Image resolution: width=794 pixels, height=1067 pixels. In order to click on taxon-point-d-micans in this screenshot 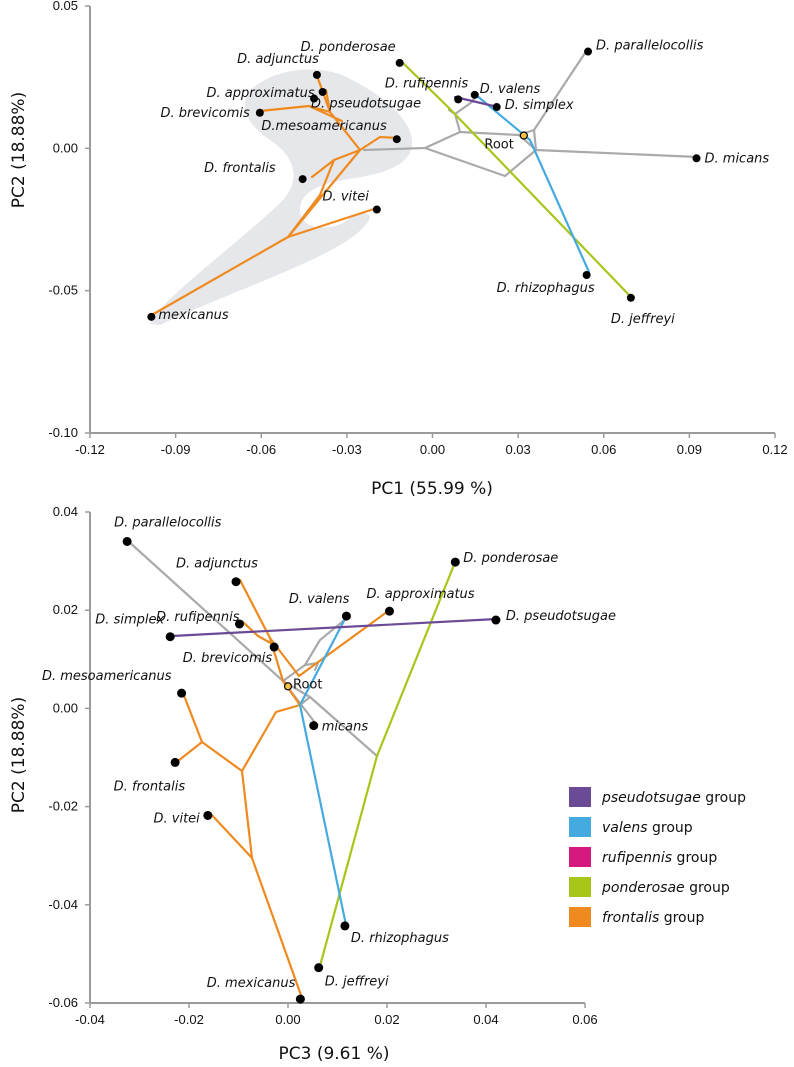, I will do `click(696, 158)`.